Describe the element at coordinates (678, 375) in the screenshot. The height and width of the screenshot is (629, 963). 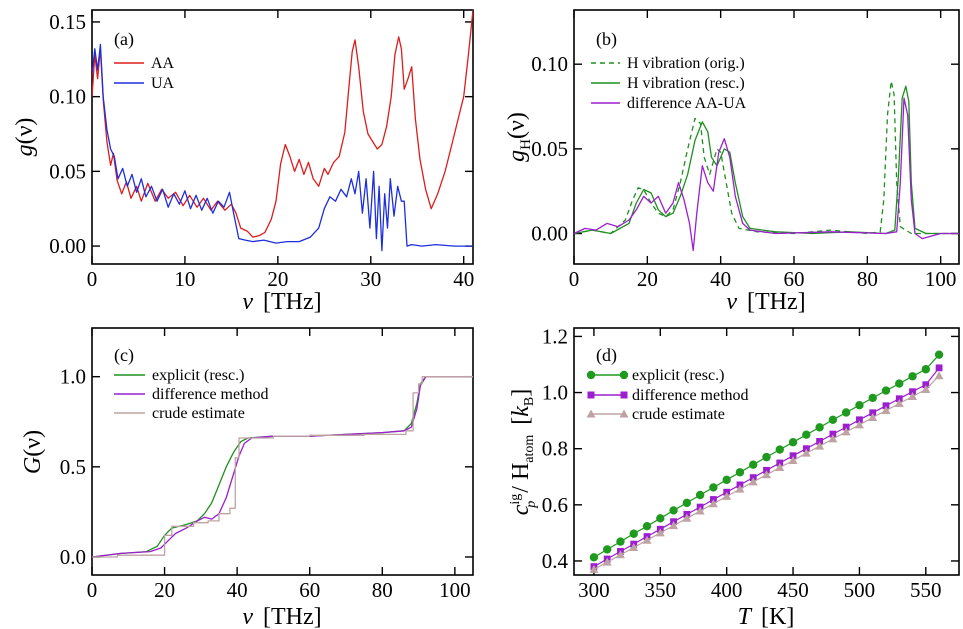
I see `legend-label-explicit-d: explicit (resc.)` at that location.